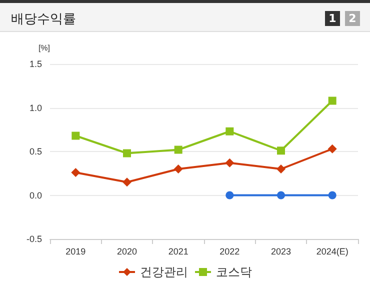 This screenshot has width=370, height=285. I want to click on x-tick-label: 2024(E), so click(332, 251).